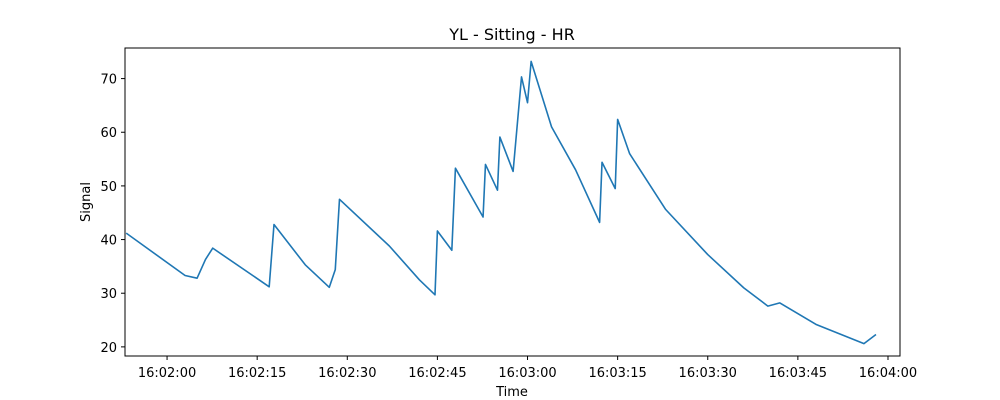 This screenshot has width=1000, height=400. What do you see at coordinates (617, 373) in the screenshot?
I see `x-tick-label: 16:03:15` at bounding box center [617, 373].